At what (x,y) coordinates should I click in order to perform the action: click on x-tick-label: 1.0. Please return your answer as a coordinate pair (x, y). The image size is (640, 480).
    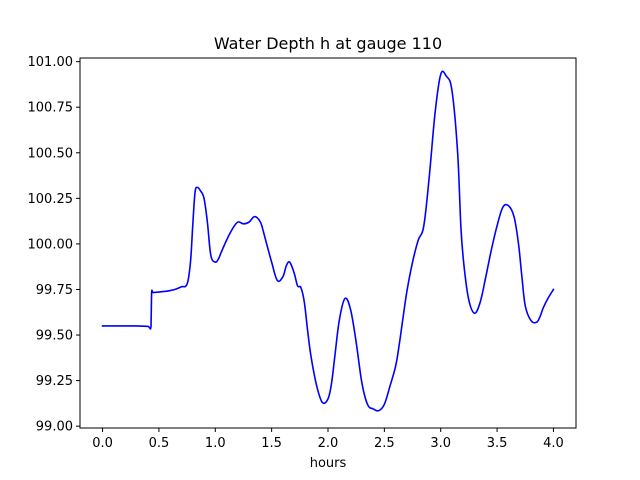
    Looking at the image, I should click on (215, 443).